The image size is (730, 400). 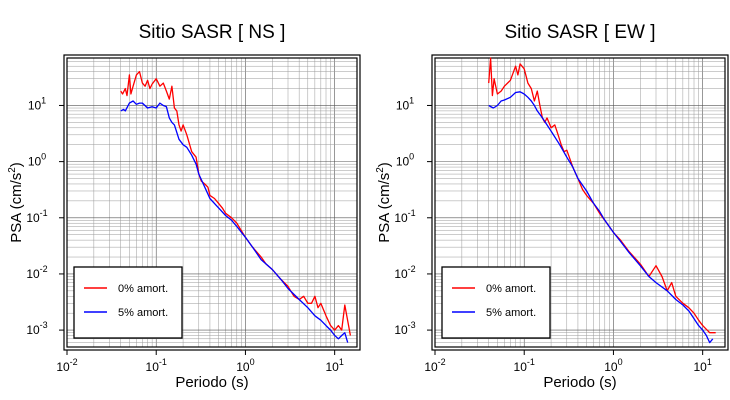 What do you see at coordinates (580, 32) in the screenshot?
I see `chart-title: Sitio SASR [ EW ]` at bounding box center [580, 32].